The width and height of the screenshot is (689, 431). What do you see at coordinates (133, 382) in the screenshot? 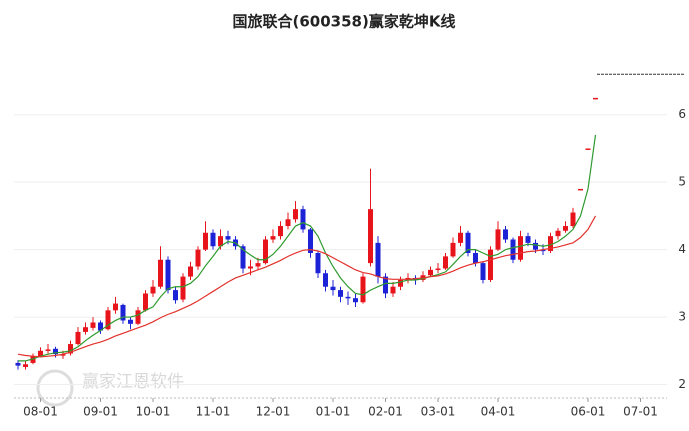
I see `watermark: 赢家江恩软件` at bounding box center [133, 382].